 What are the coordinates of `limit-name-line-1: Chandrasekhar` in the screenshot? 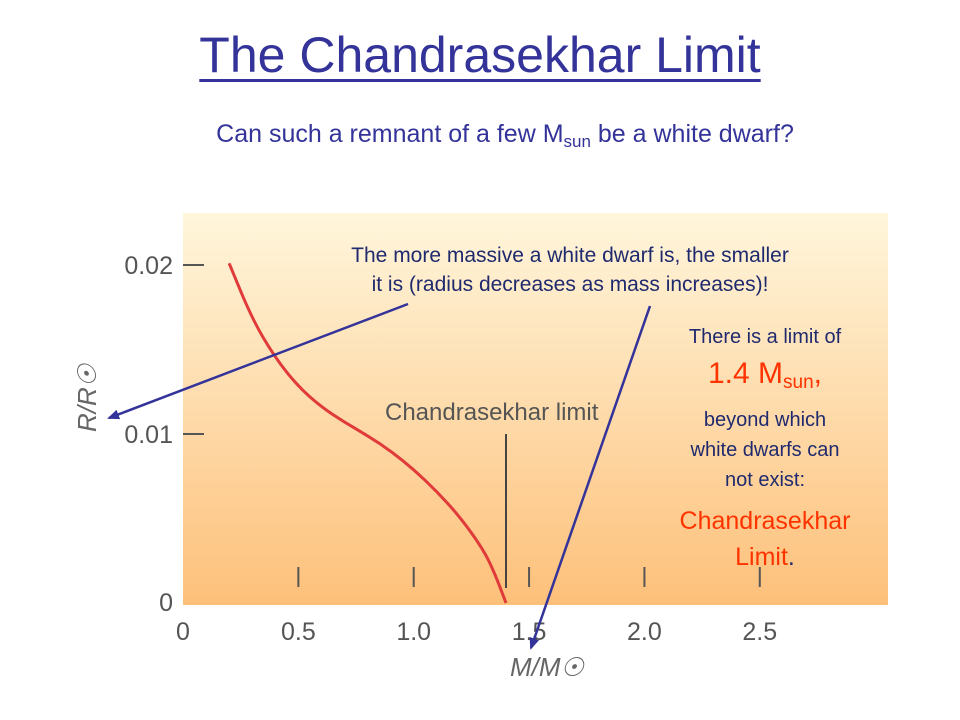 It's located at (765, 521).